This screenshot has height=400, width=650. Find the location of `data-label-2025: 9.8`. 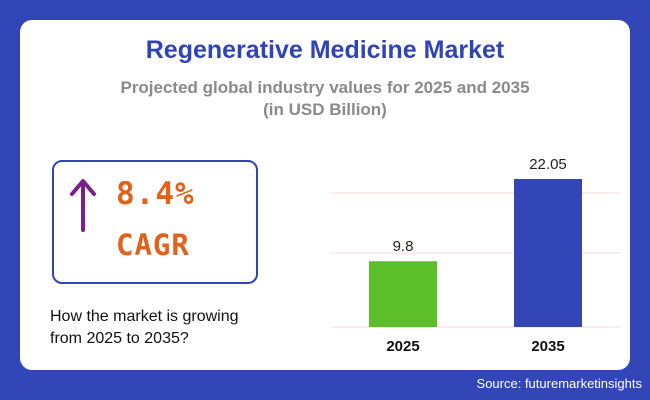

data-label-2025: 9.8 is located at coordinates (403, 246).